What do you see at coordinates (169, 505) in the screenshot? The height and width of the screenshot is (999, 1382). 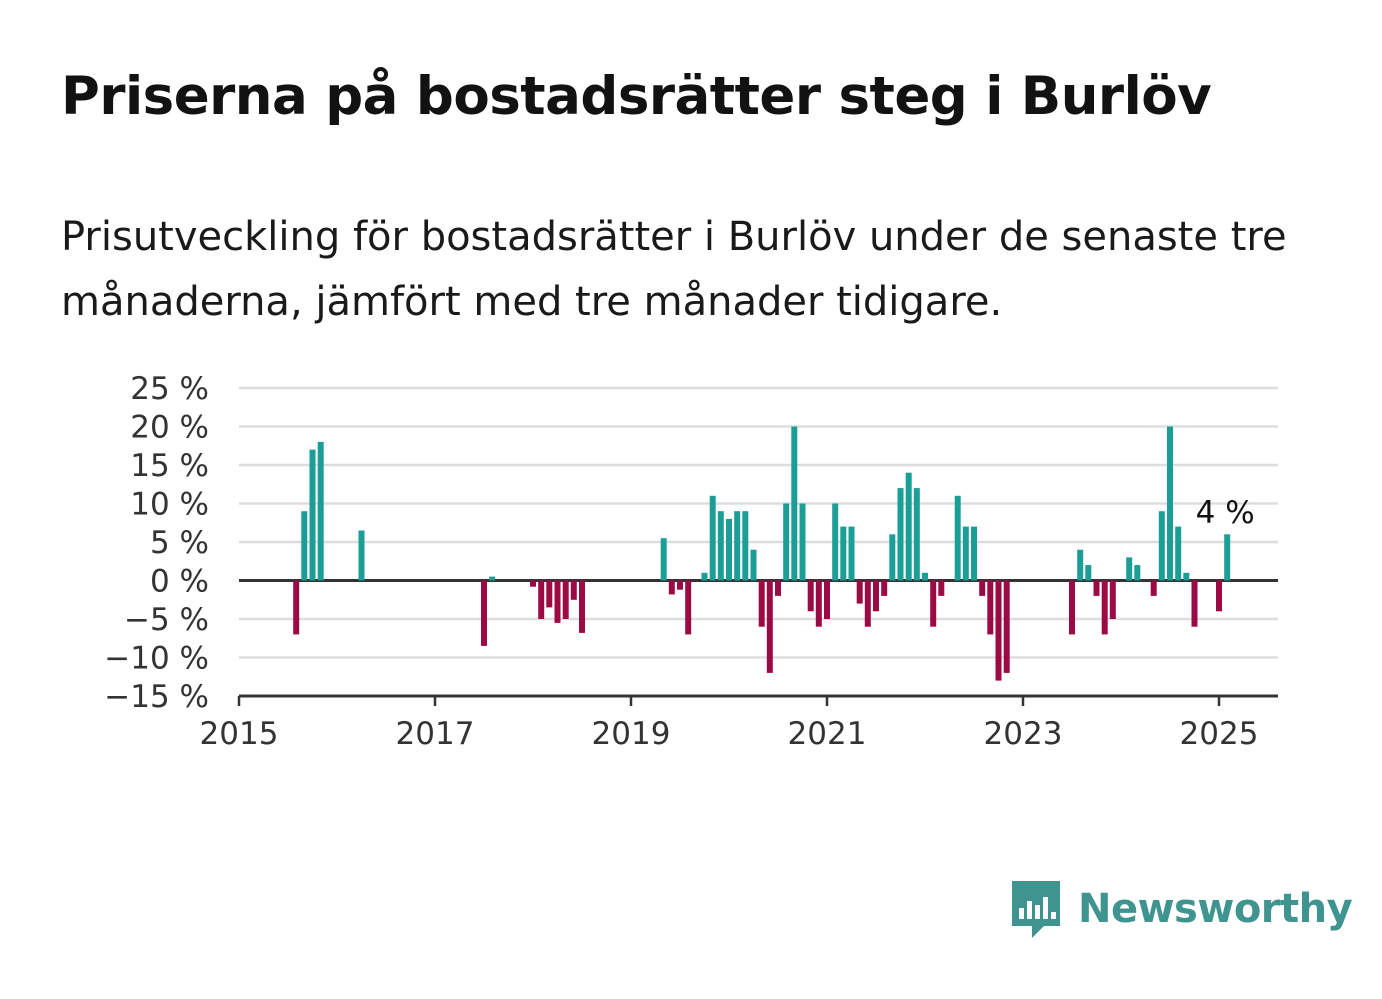 I see `y-tick-label: 10 %` at bounding box center [169, 505].